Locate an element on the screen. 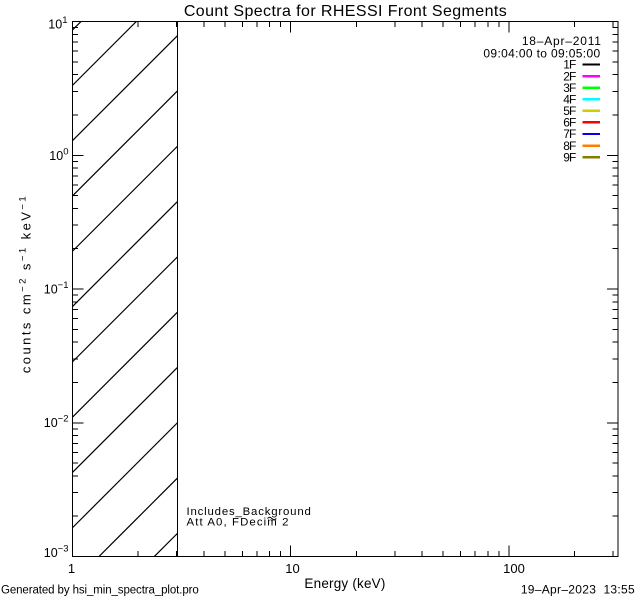 The height and width of the screenshot is (600, 640). svg-text: 4F is located at coordinates (569, 99).